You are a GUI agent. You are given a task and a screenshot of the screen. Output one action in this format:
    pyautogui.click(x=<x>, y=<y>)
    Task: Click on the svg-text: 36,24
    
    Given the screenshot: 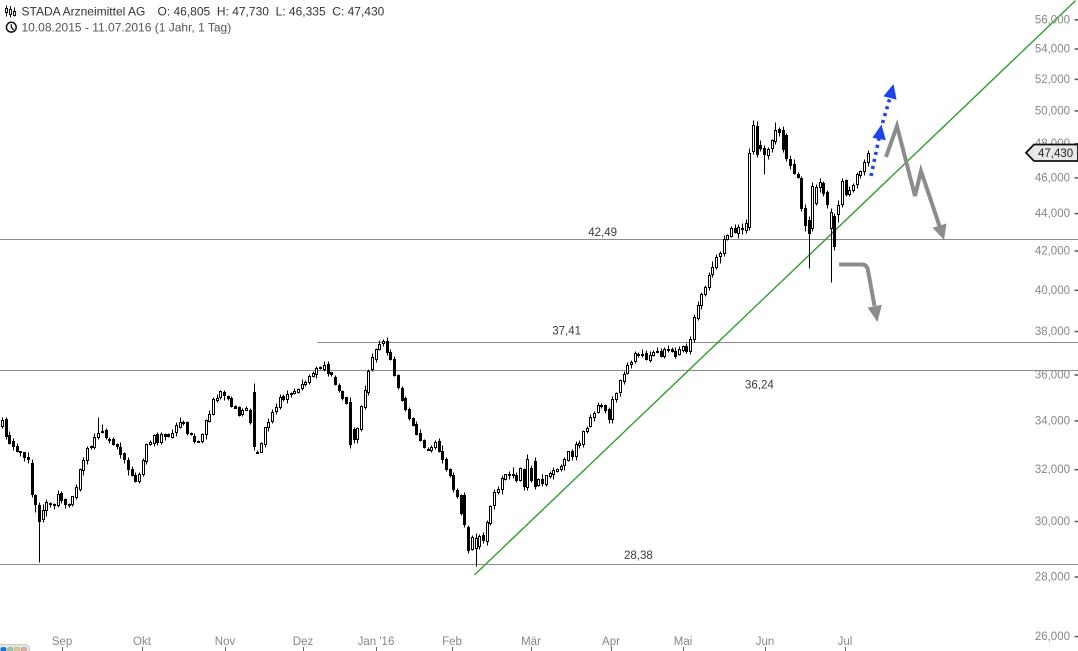 What is the action you would take?
    pyautogui.click(x=759, y=386)
    